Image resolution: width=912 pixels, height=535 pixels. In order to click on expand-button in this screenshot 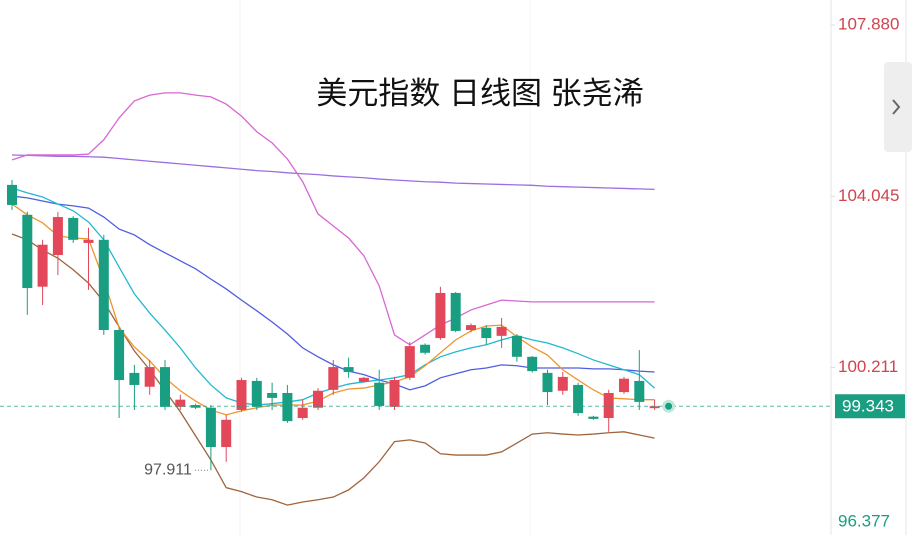, I will do `click(898, 107)`.